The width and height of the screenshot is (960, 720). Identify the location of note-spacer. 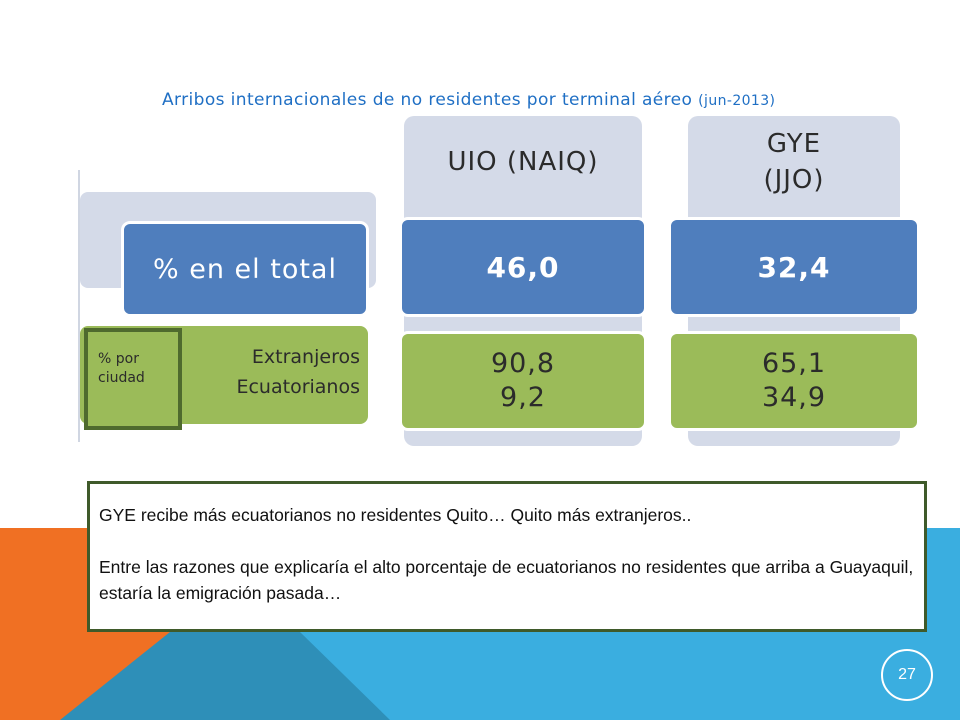
(507, 541).